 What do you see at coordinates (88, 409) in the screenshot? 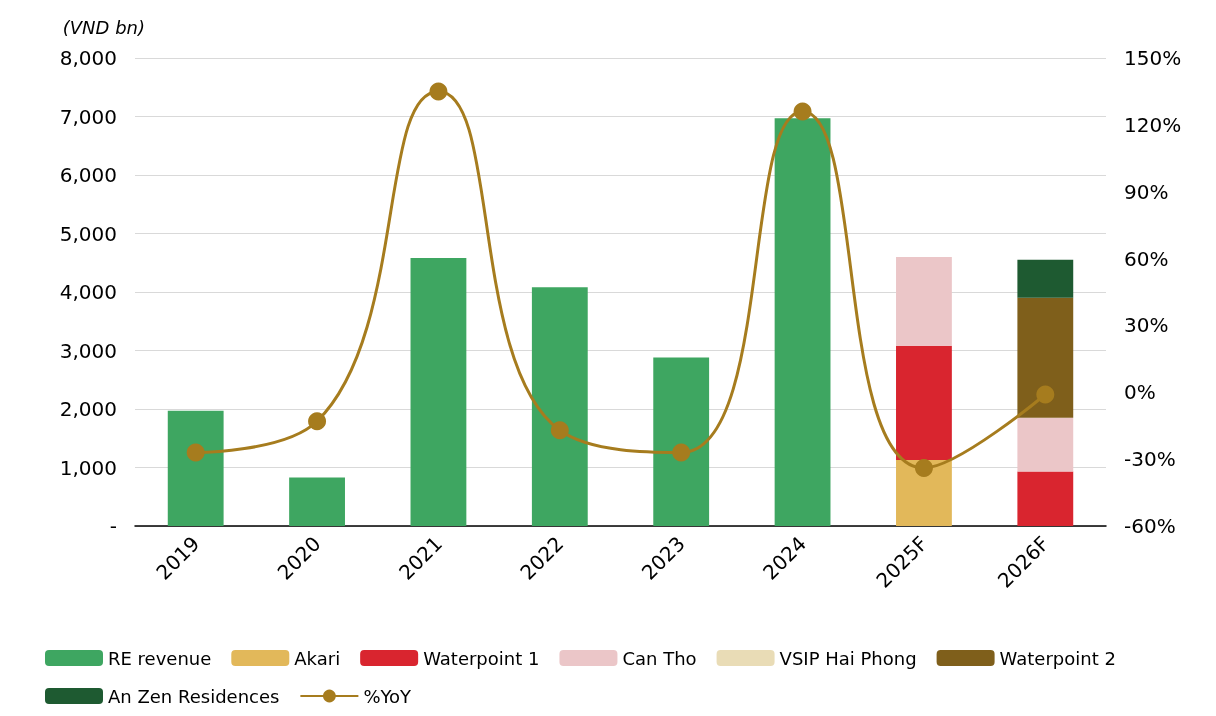
I see `y-tick-label: 2,000` at bounding box center [88, 409].